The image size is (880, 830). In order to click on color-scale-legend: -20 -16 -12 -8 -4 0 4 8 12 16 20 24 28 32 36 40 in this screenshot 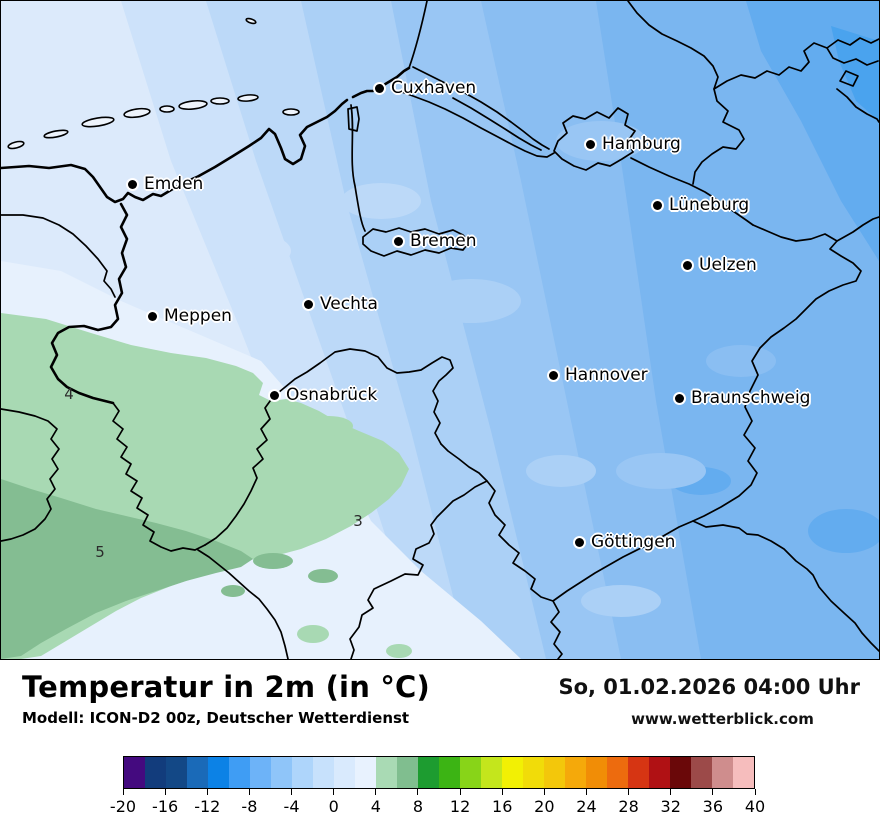, I will do `click(437, 786)`.